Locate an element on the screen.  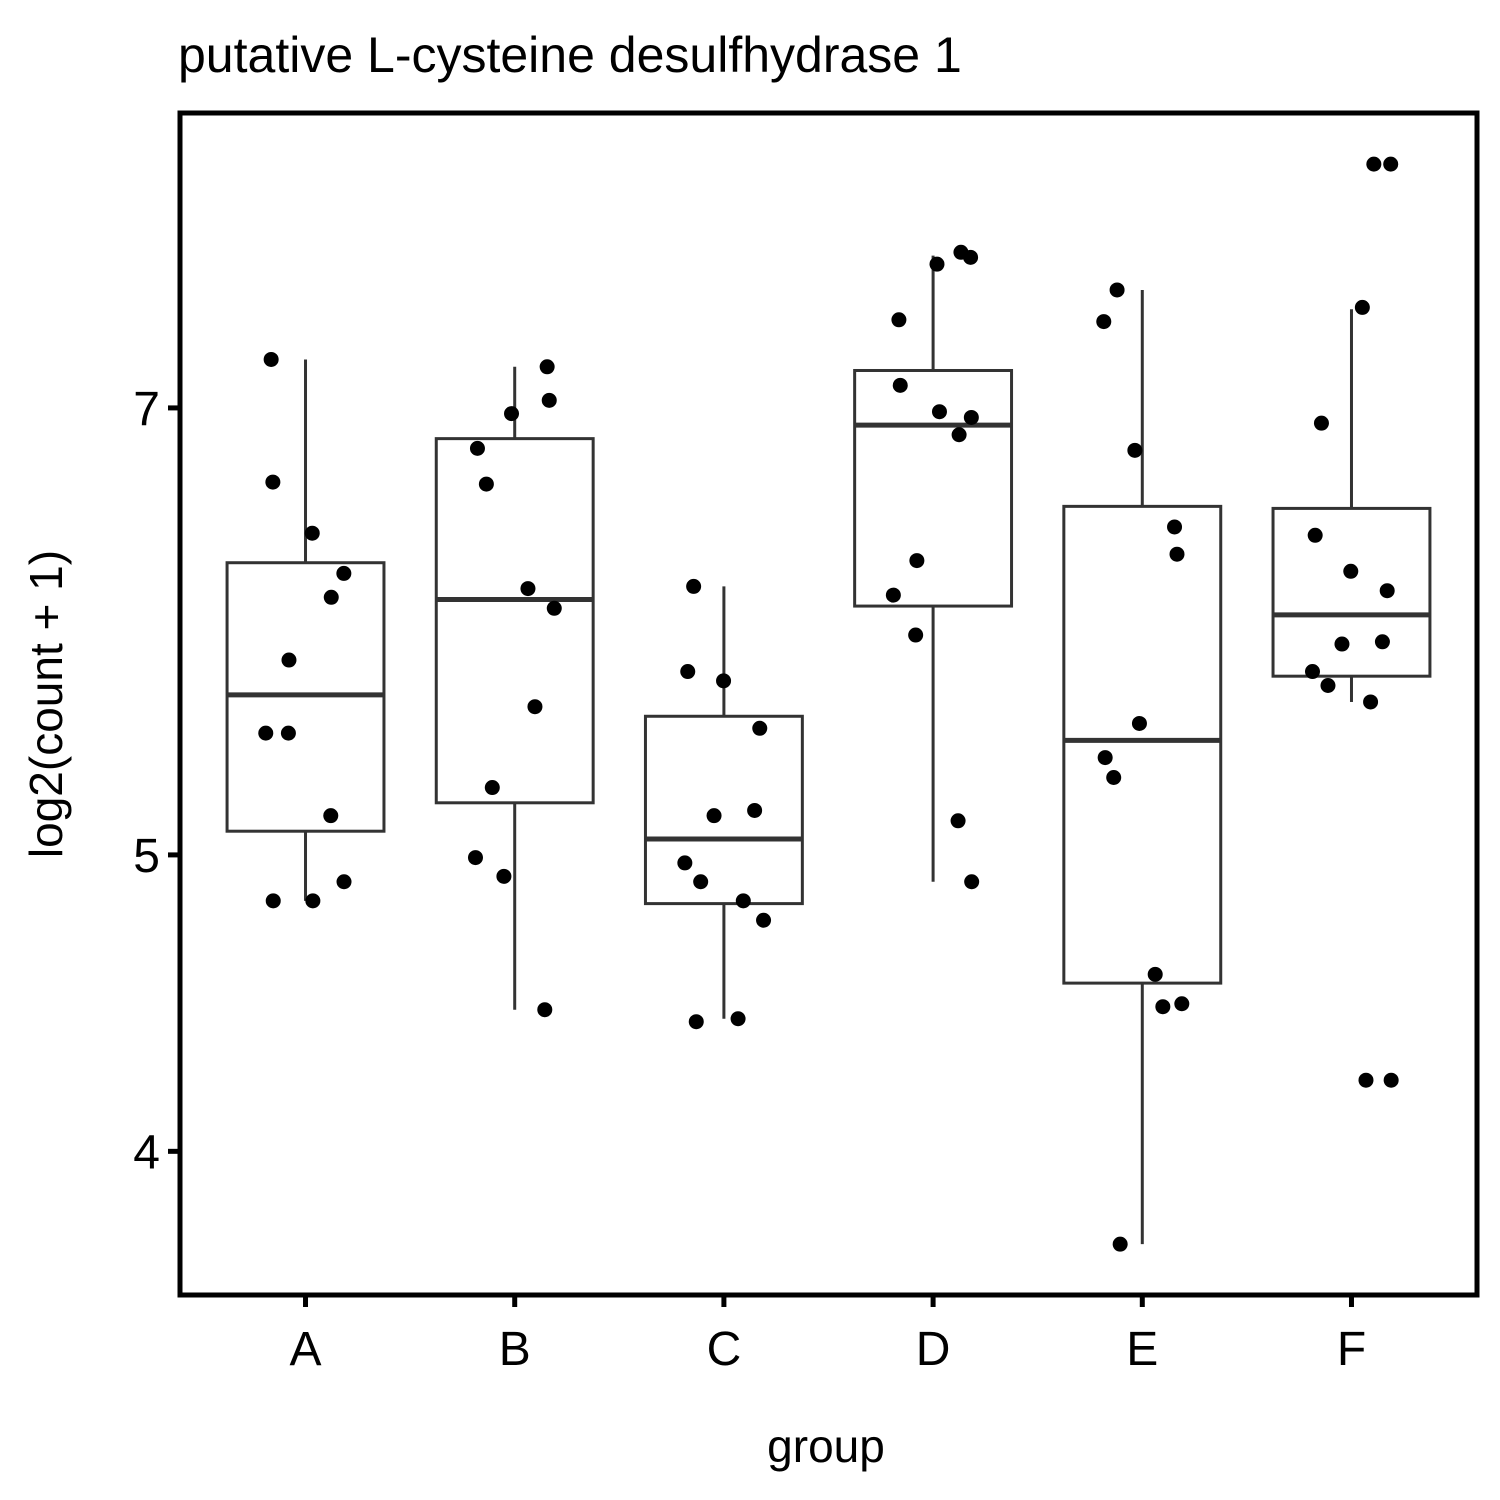
x-tick-label: F is located at coordinates (1351, 1349).